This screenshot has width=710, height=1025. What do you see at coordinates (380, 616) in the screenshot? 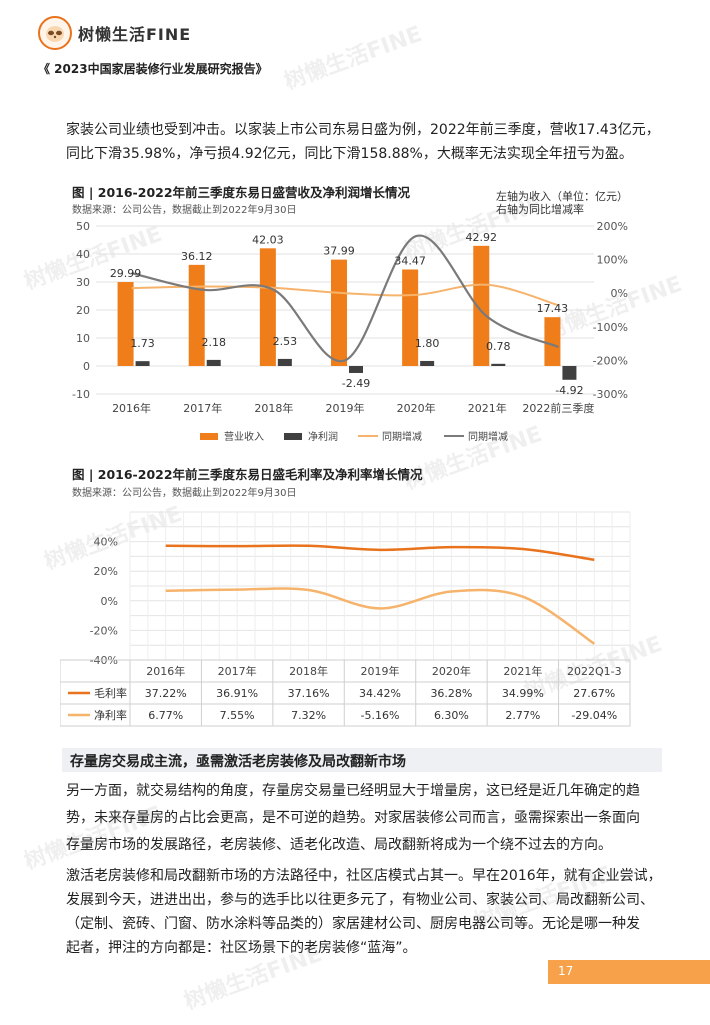
I see `net-margin-line` at bounding box center [380, 616].